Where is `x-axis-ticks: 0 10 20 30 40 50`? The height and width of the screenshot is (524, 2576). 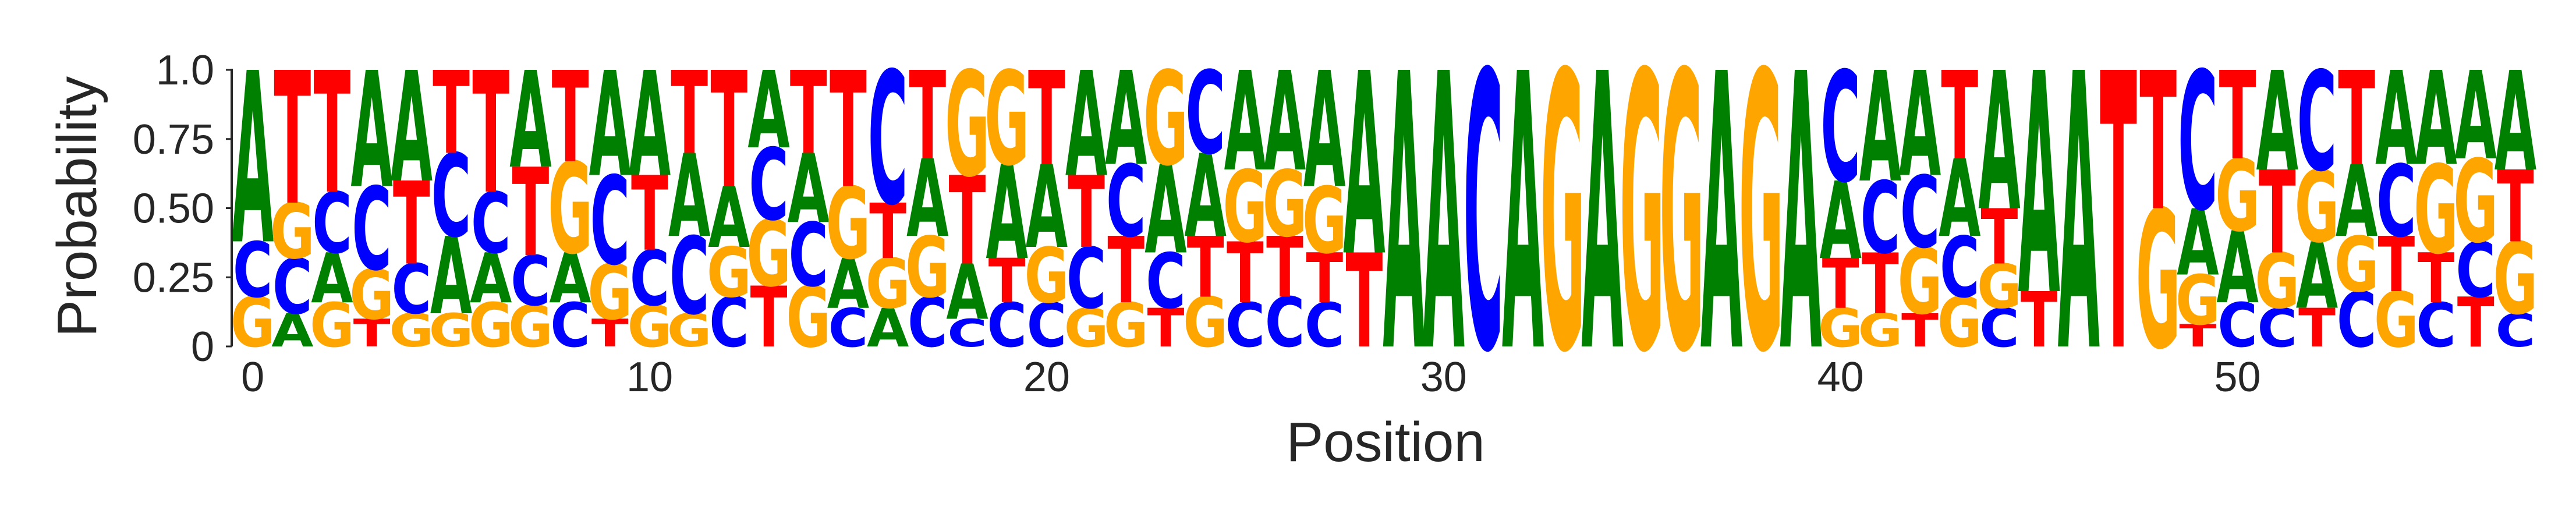
x-axis-ticks: 0 10 20 30 40 50 is located at coordinates (1251, 377).